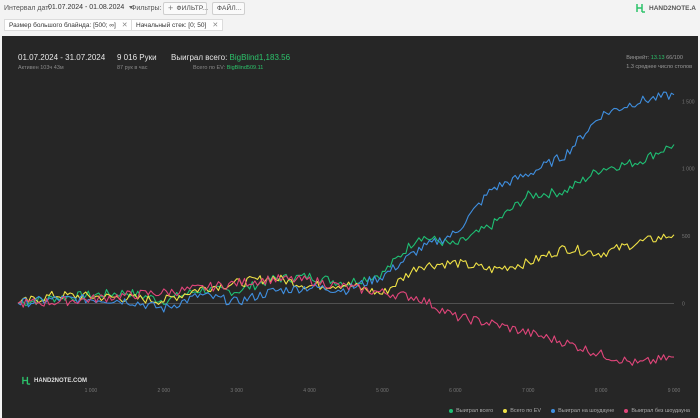 The height and width of the screenshot is (418, 700). I want to click on legend-item-3: Выиграл без шоудауна, so click(657, 411).